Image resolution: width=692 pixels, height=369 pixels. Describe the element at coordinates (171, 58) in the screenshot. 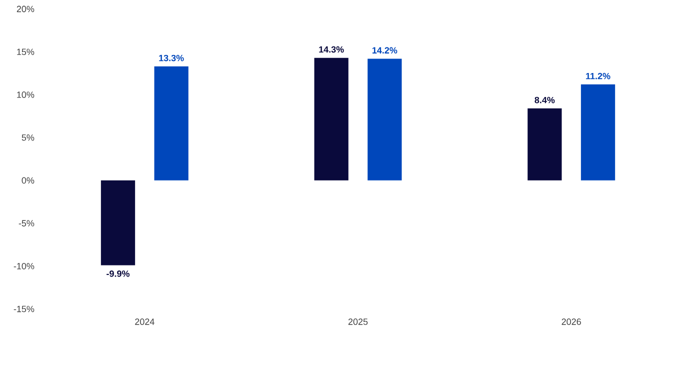

I see `data-label: 13.3%` at that location.